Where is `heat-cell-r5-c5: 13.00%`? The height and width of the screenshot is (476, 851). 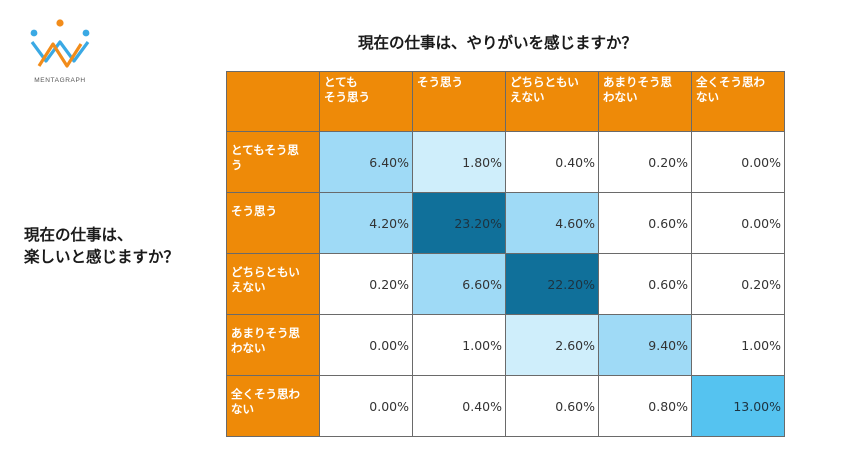 heat-cell-r5-c5: 13.00% is located at coordinates (738, 406).